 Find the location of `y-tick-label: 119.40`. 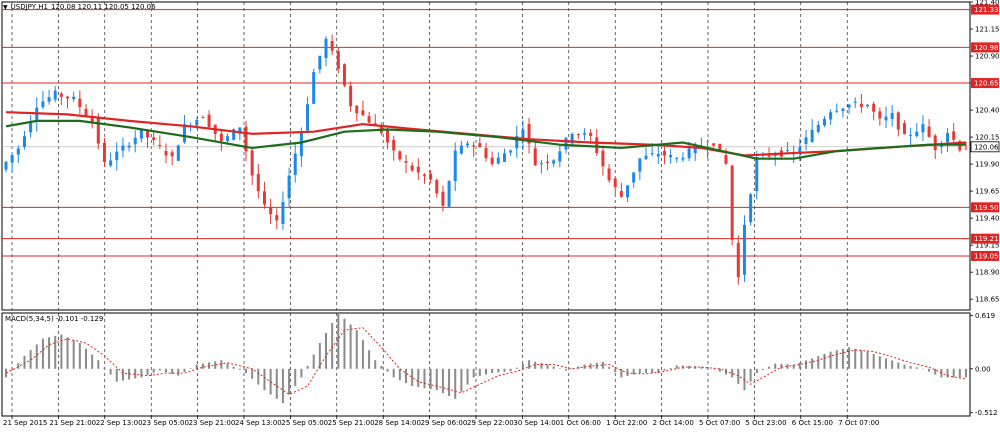

y-tick-label: 119.40 is located at coordinates (987, 219).